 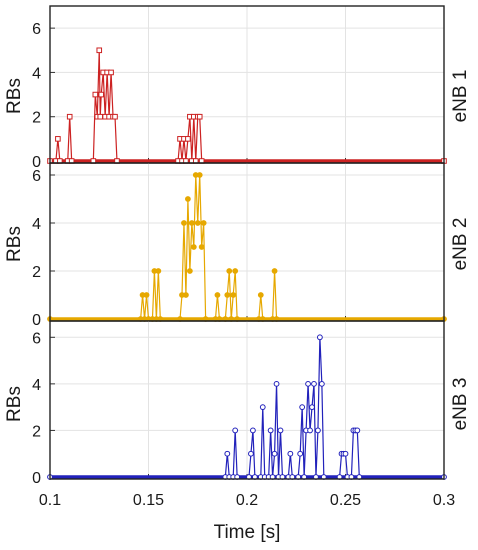 I want to click on panel-enb3-y-tick-label: 2, so click(x=36, y=431).